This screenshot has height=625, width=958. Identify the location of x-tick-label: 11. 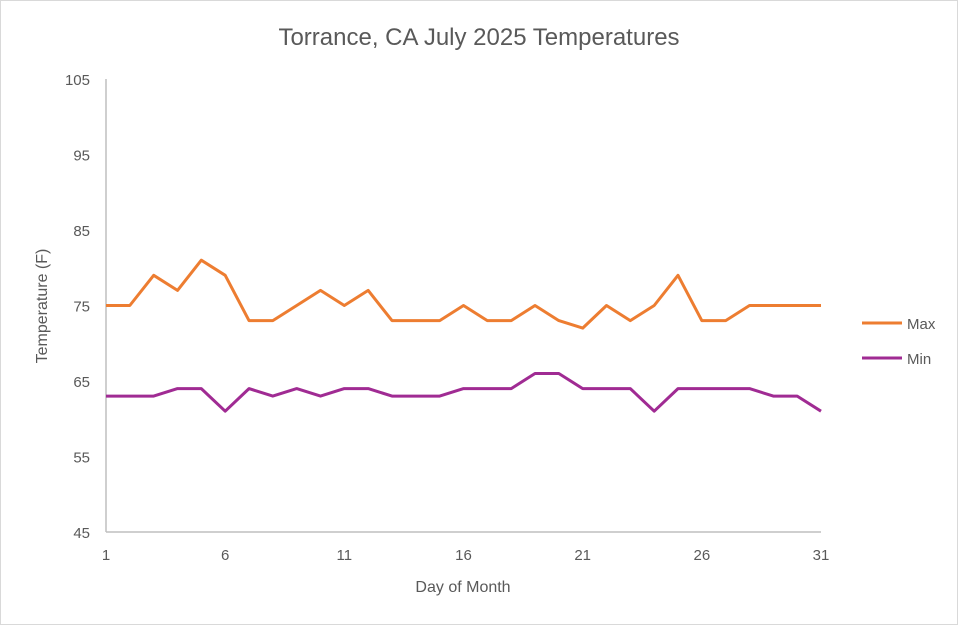
(345, 555).